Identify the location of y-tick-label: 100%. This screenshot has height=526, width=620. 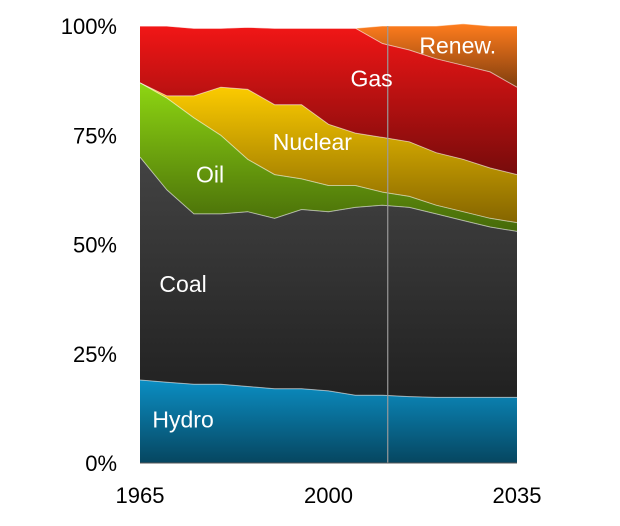
(89, 26).